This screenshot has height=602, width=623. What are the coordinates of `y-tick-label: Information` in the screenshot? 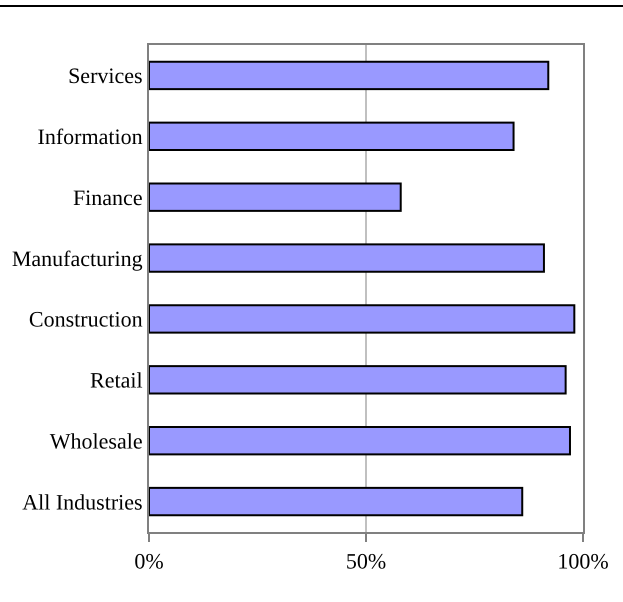 It's located at (90, 137).